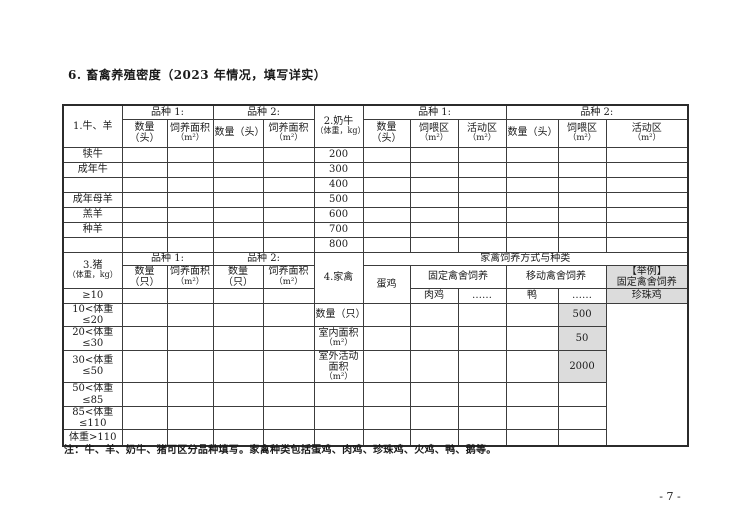 This screenshot has width=750, height=530. Describe the element at coordinates (434, 133) in the screenshot. I see `dairy-b1-feed-header: 饲喂区 （m²）` at that location.